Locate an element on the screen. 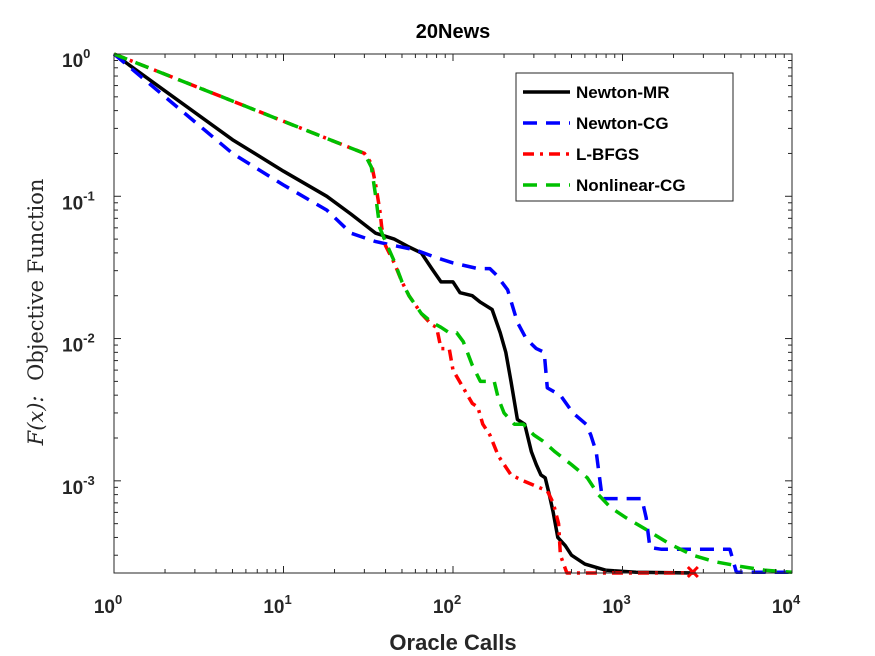 The image size is (875, 656). x-tick-label: 10⁴ is located at coordinates (786, 605).